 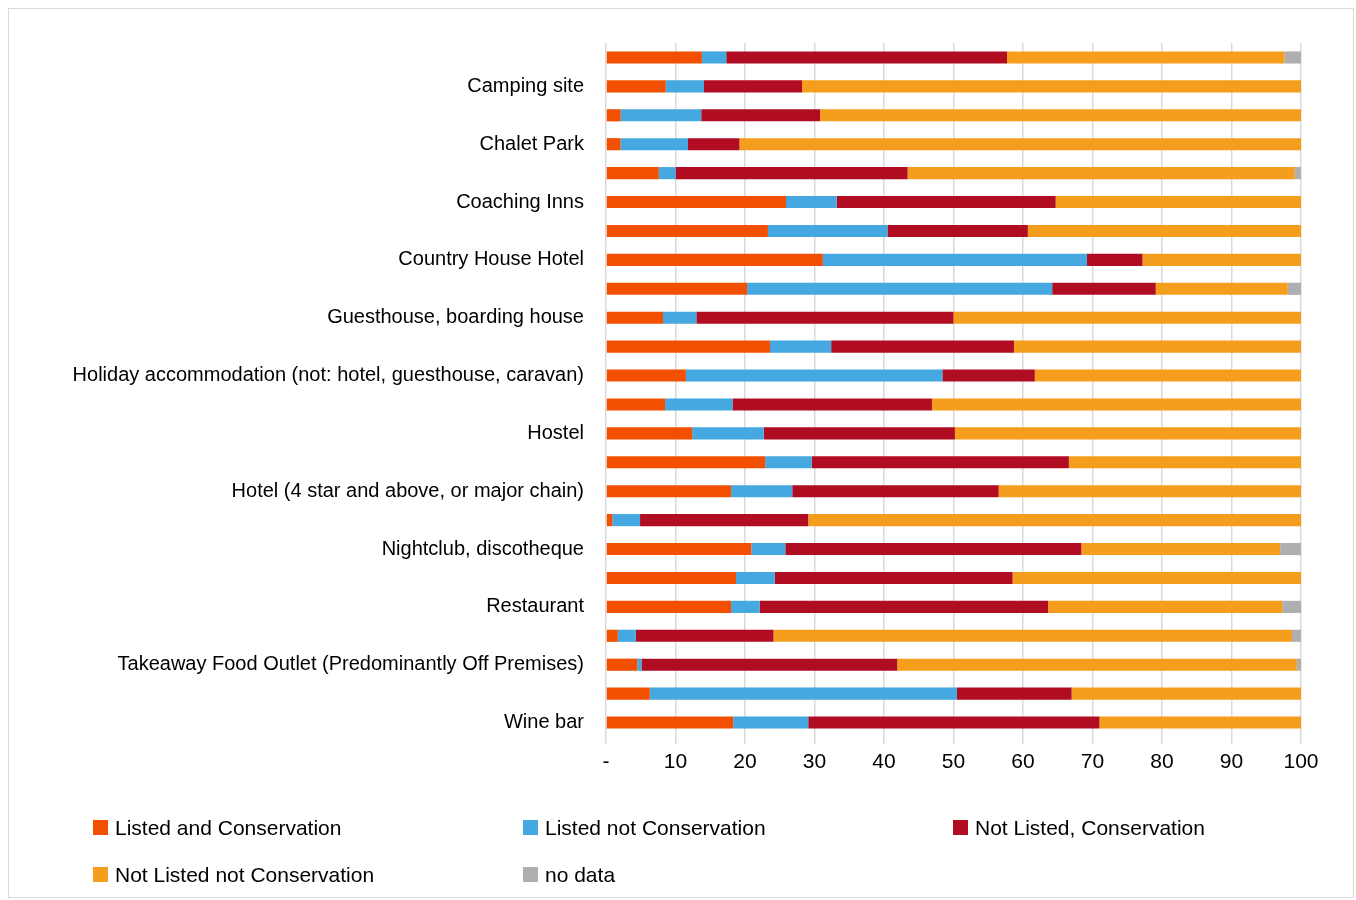 What do you see at coordinates (228, 827) in the screenshot?
I see `legend-label: Listed and Conservation` at bounding box center [228, 827].